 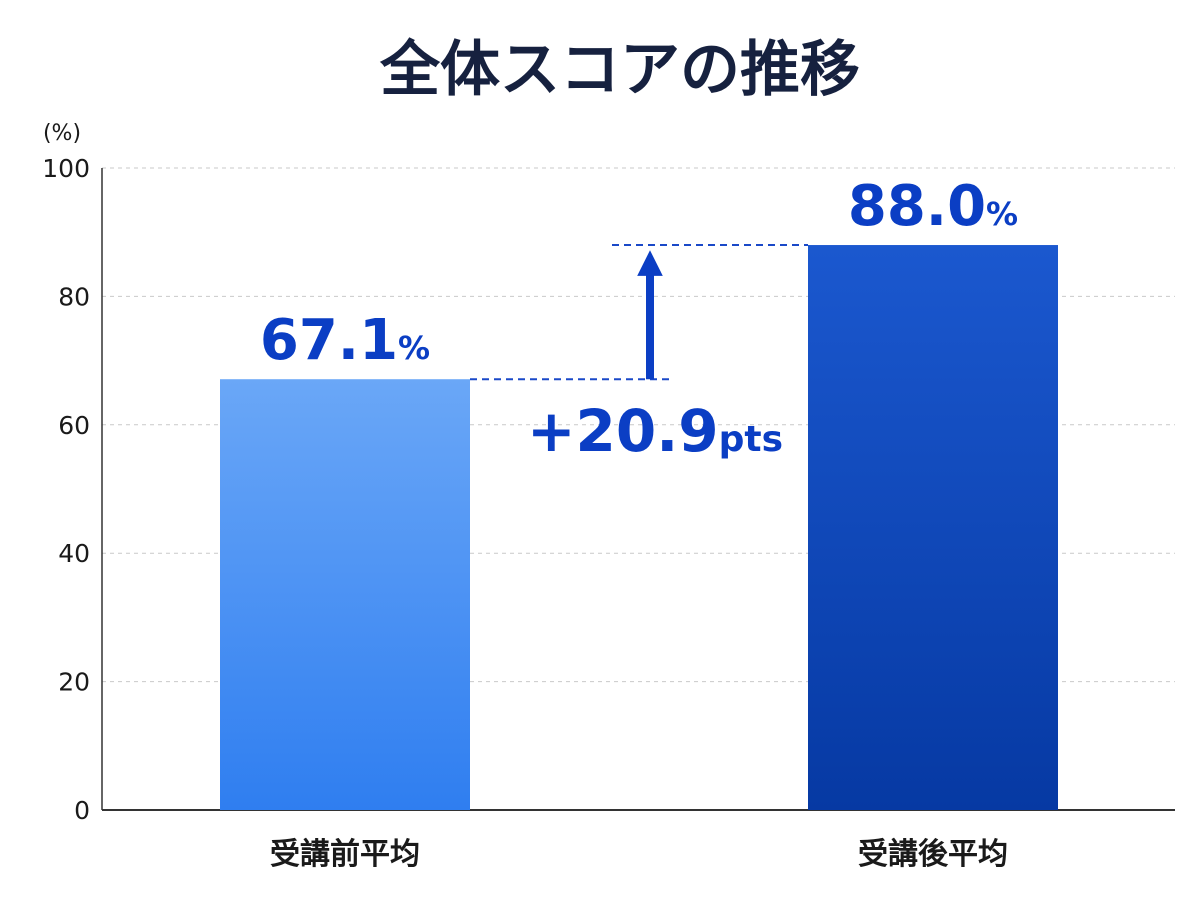 What do you see at coordinates (933, 854) in the screenshot?
I see `category-label-after: 受講後平均` at bounding box center [933, 854].